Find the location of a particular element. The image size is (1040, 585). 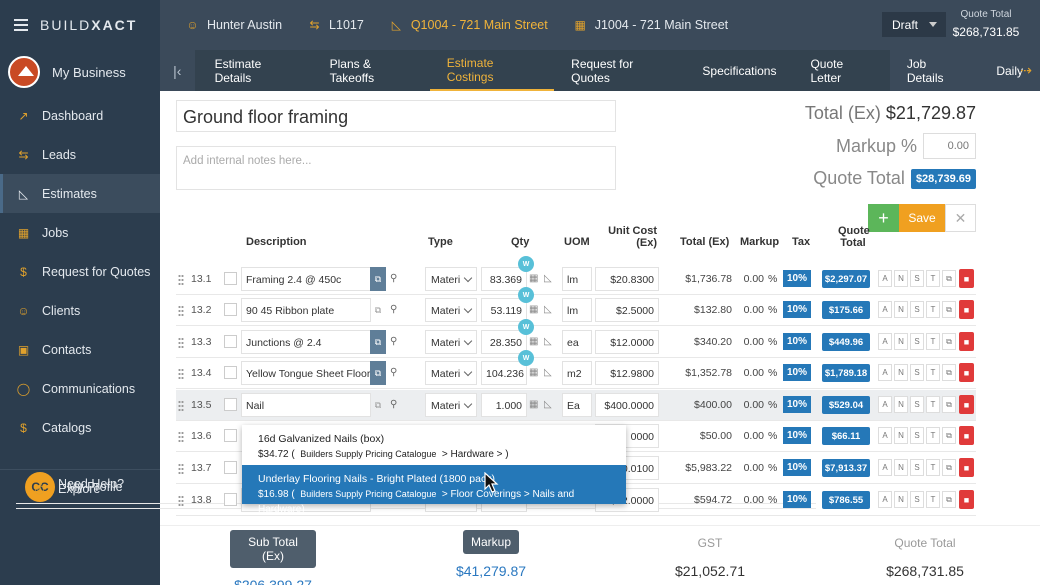

uom-input: m2 is located at coordinates (577, 373).